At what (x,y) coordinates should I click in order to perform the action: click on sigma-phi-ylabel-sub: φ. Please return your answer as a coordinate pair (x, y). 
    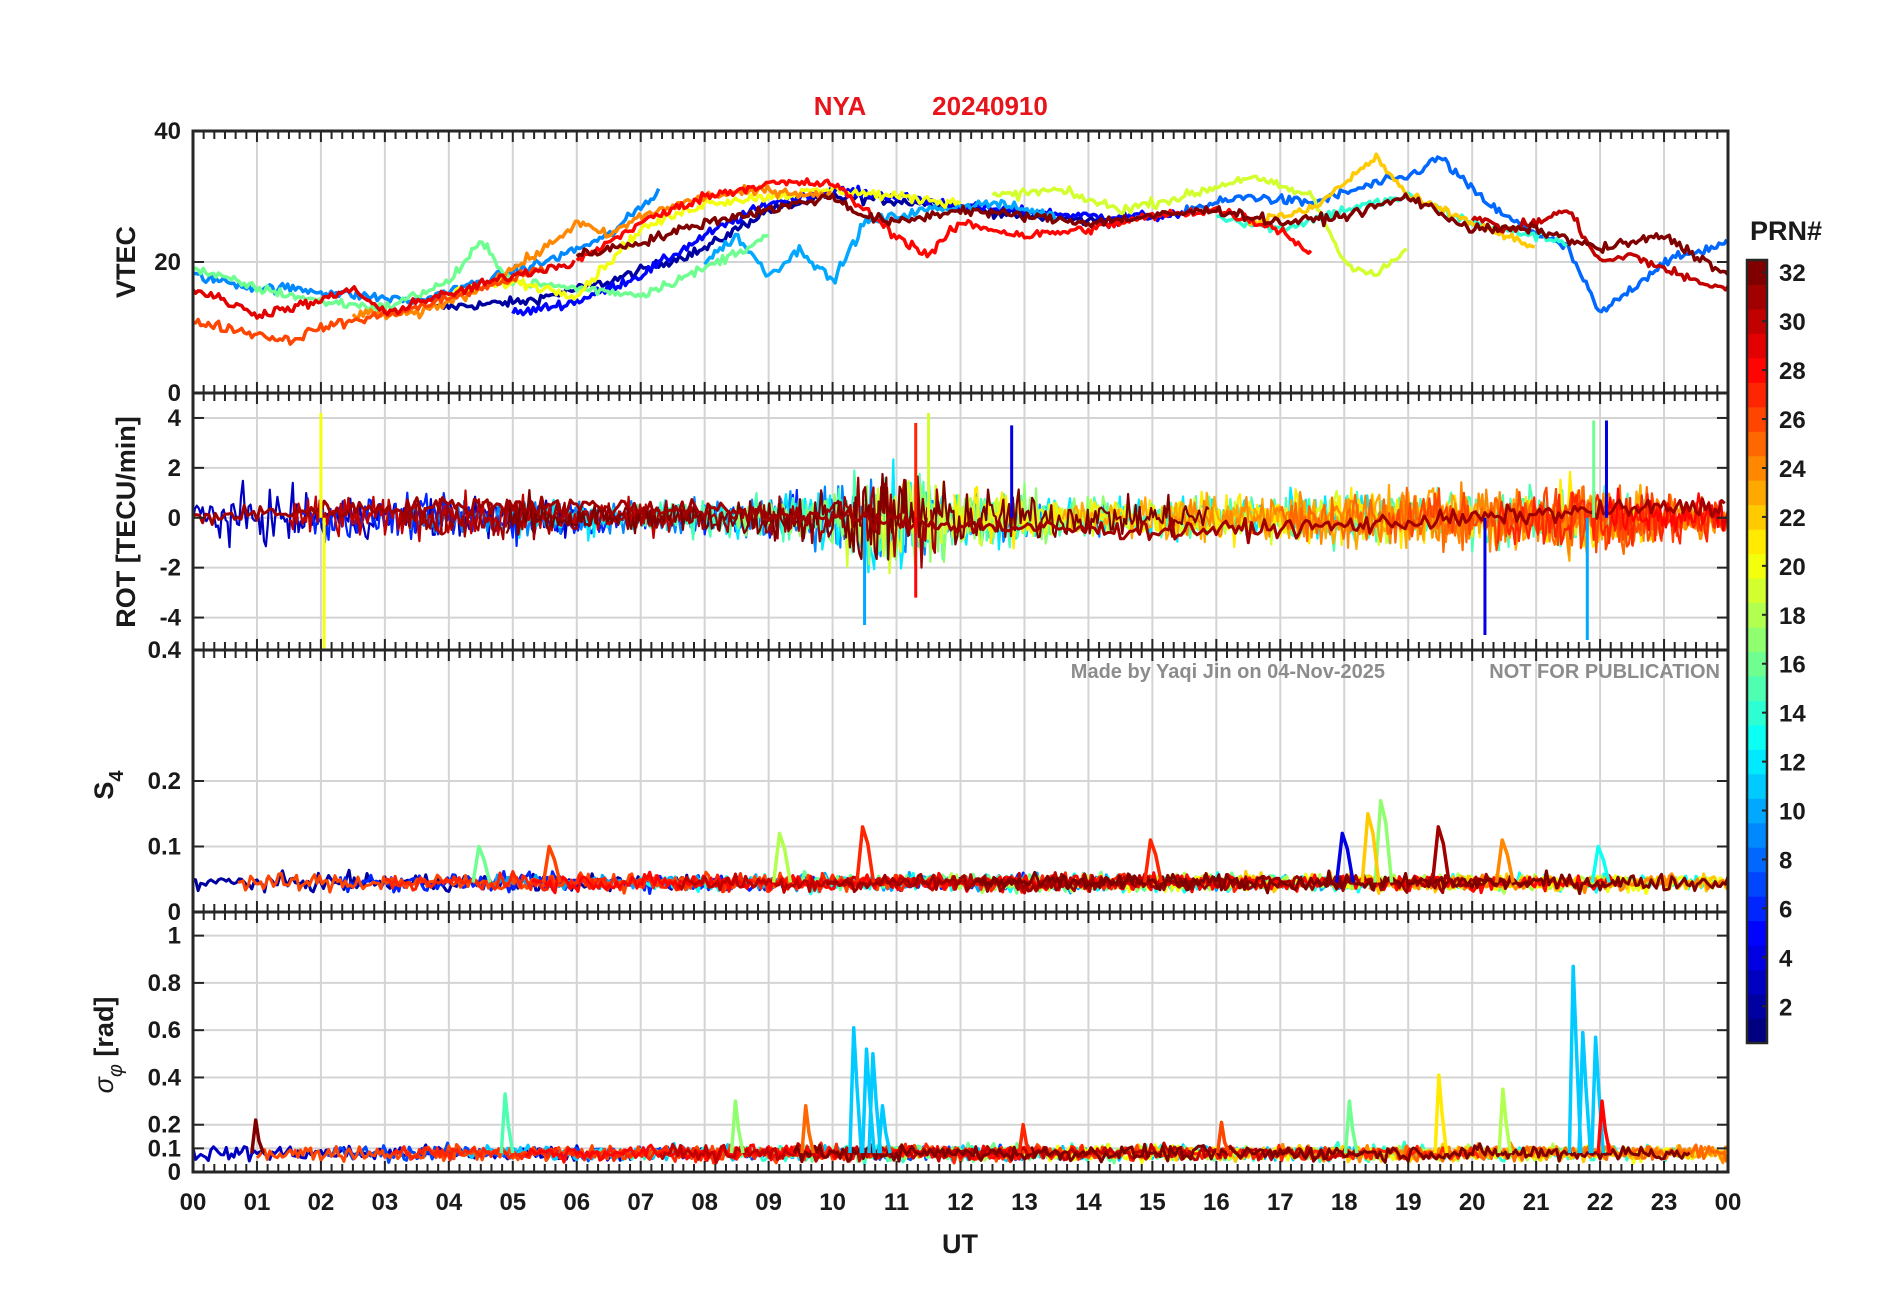
    Looking at the image, I should click on (116, 1070).